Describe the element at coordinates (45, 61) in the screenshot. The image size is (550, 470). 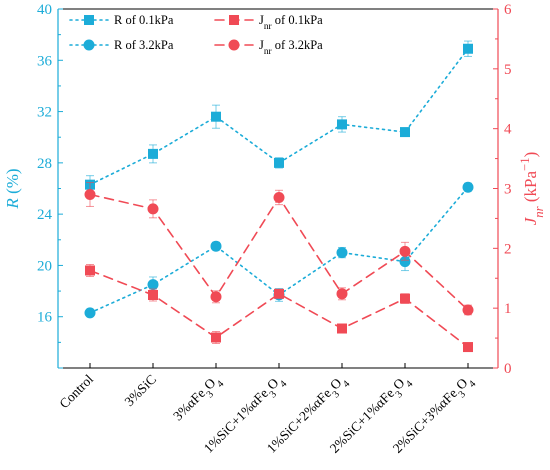
I see `left-tick-label: 36` at that location.